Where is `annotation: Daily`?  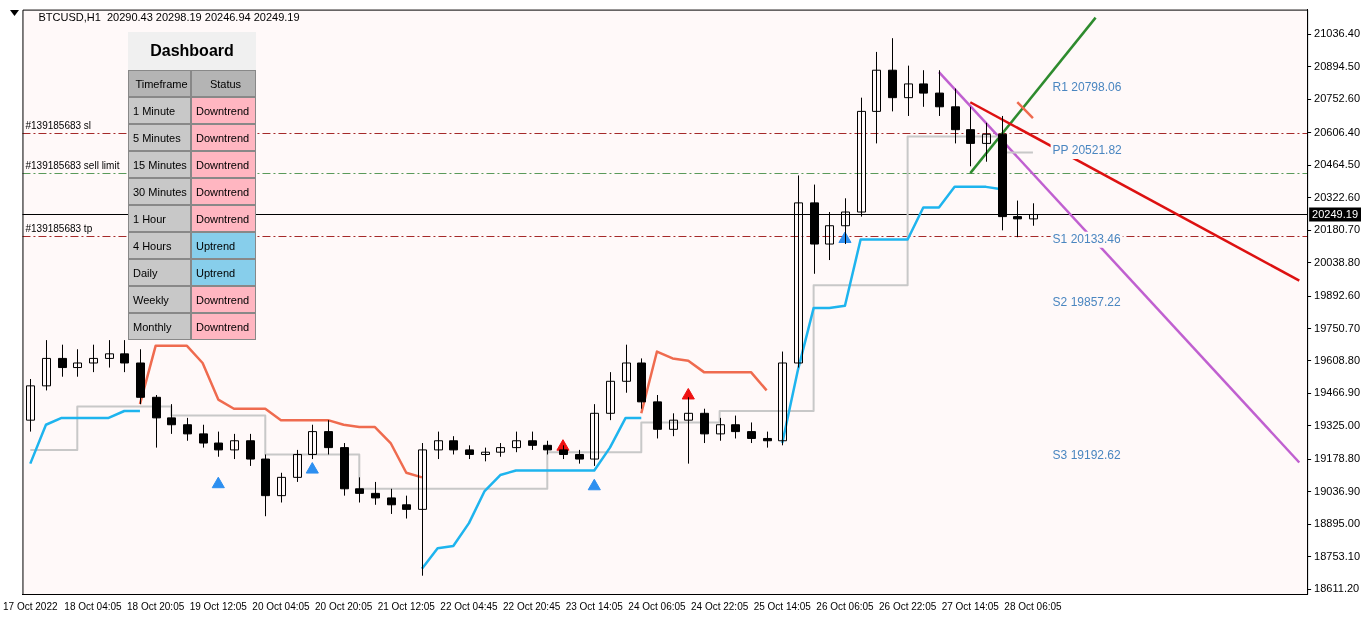 annotation: Daily is located at coordinates (159, 272).